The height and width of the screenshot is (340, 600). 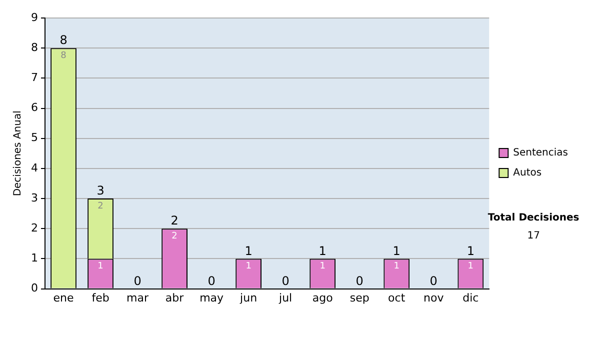 What do you see at coordinates (434, 297) in the screenshot?
I see `x-tick-label: nov` at bounding box center [434, 297].